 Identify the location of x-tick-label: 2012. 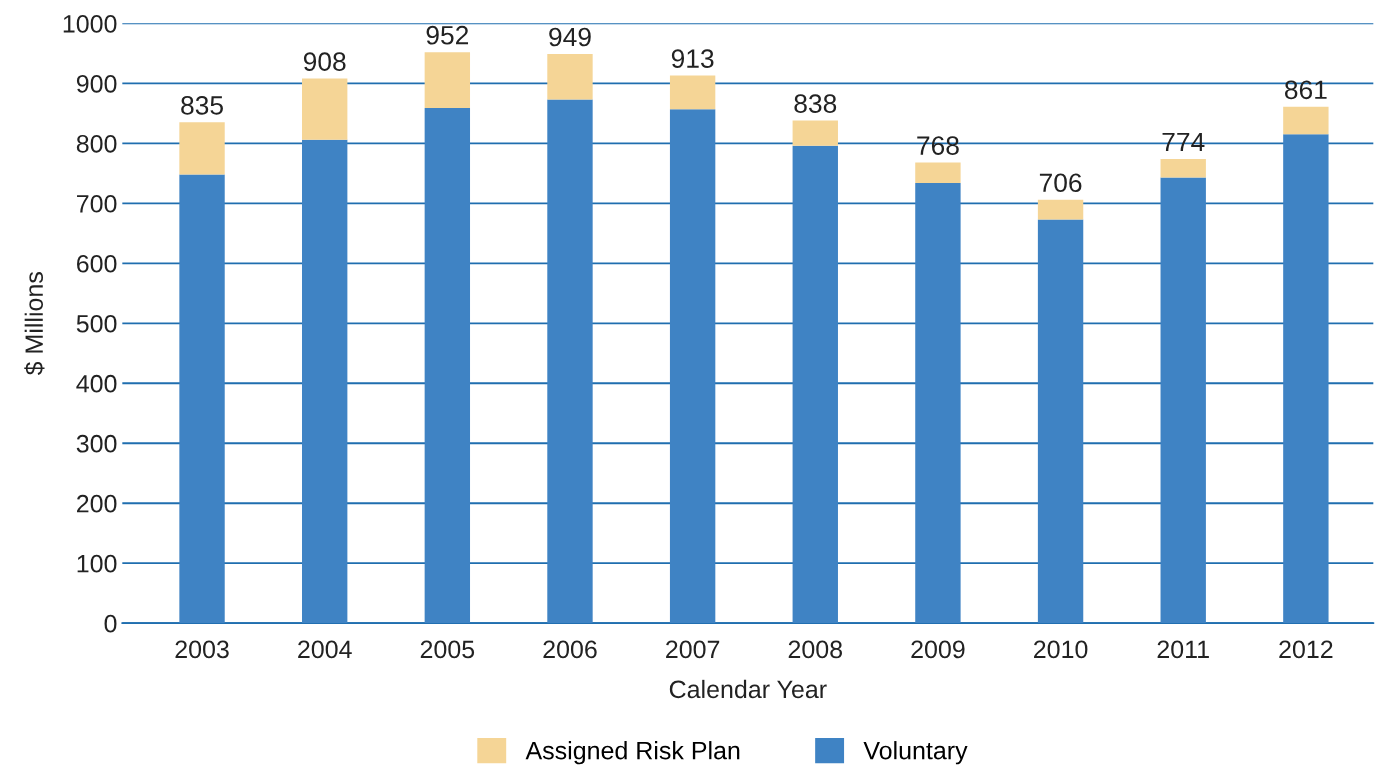
(1306, 649).